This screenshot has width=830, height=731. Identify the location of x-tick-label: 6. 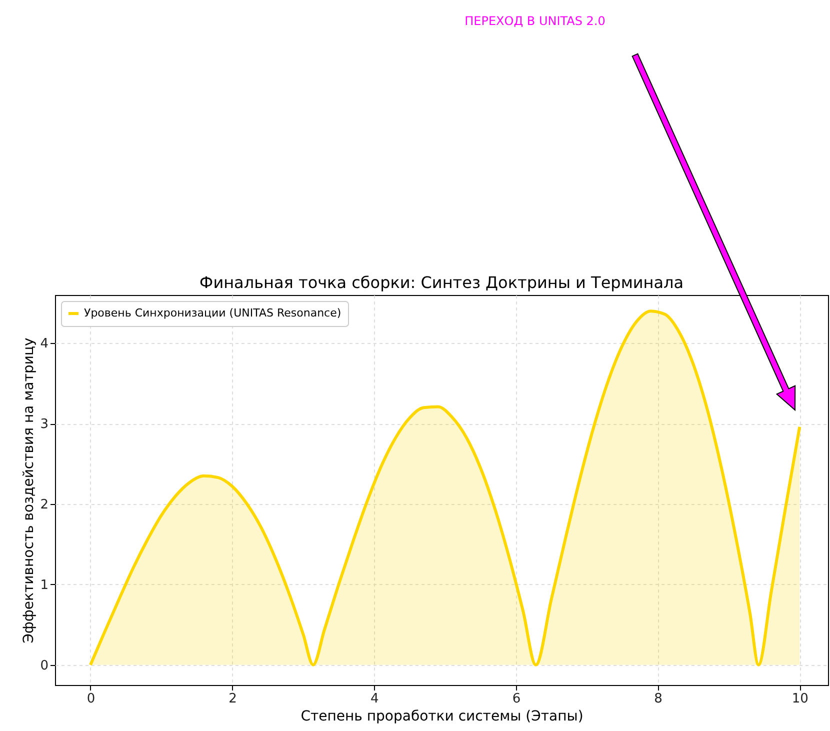
(516, 699).